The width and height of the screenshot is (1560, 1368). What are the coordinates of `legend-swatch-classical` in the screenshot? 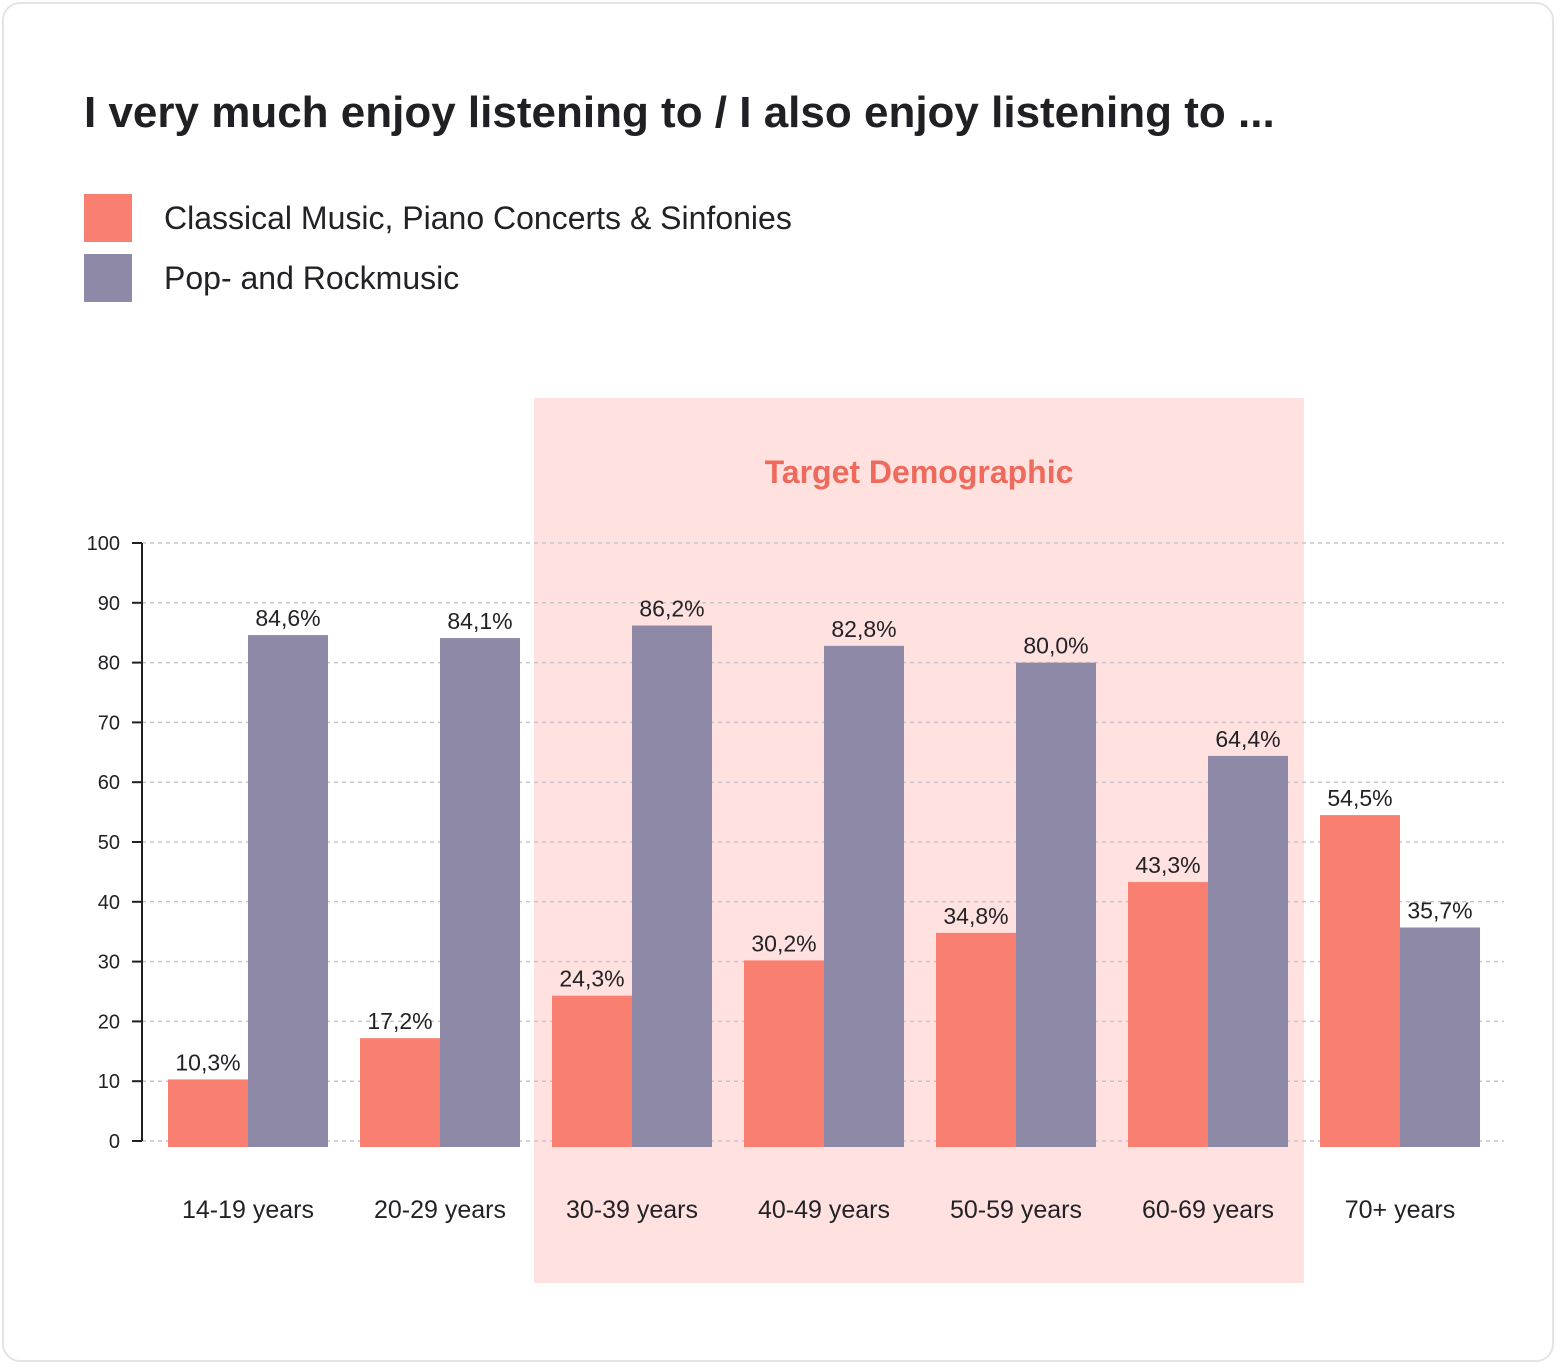 It's located at (108, 218).